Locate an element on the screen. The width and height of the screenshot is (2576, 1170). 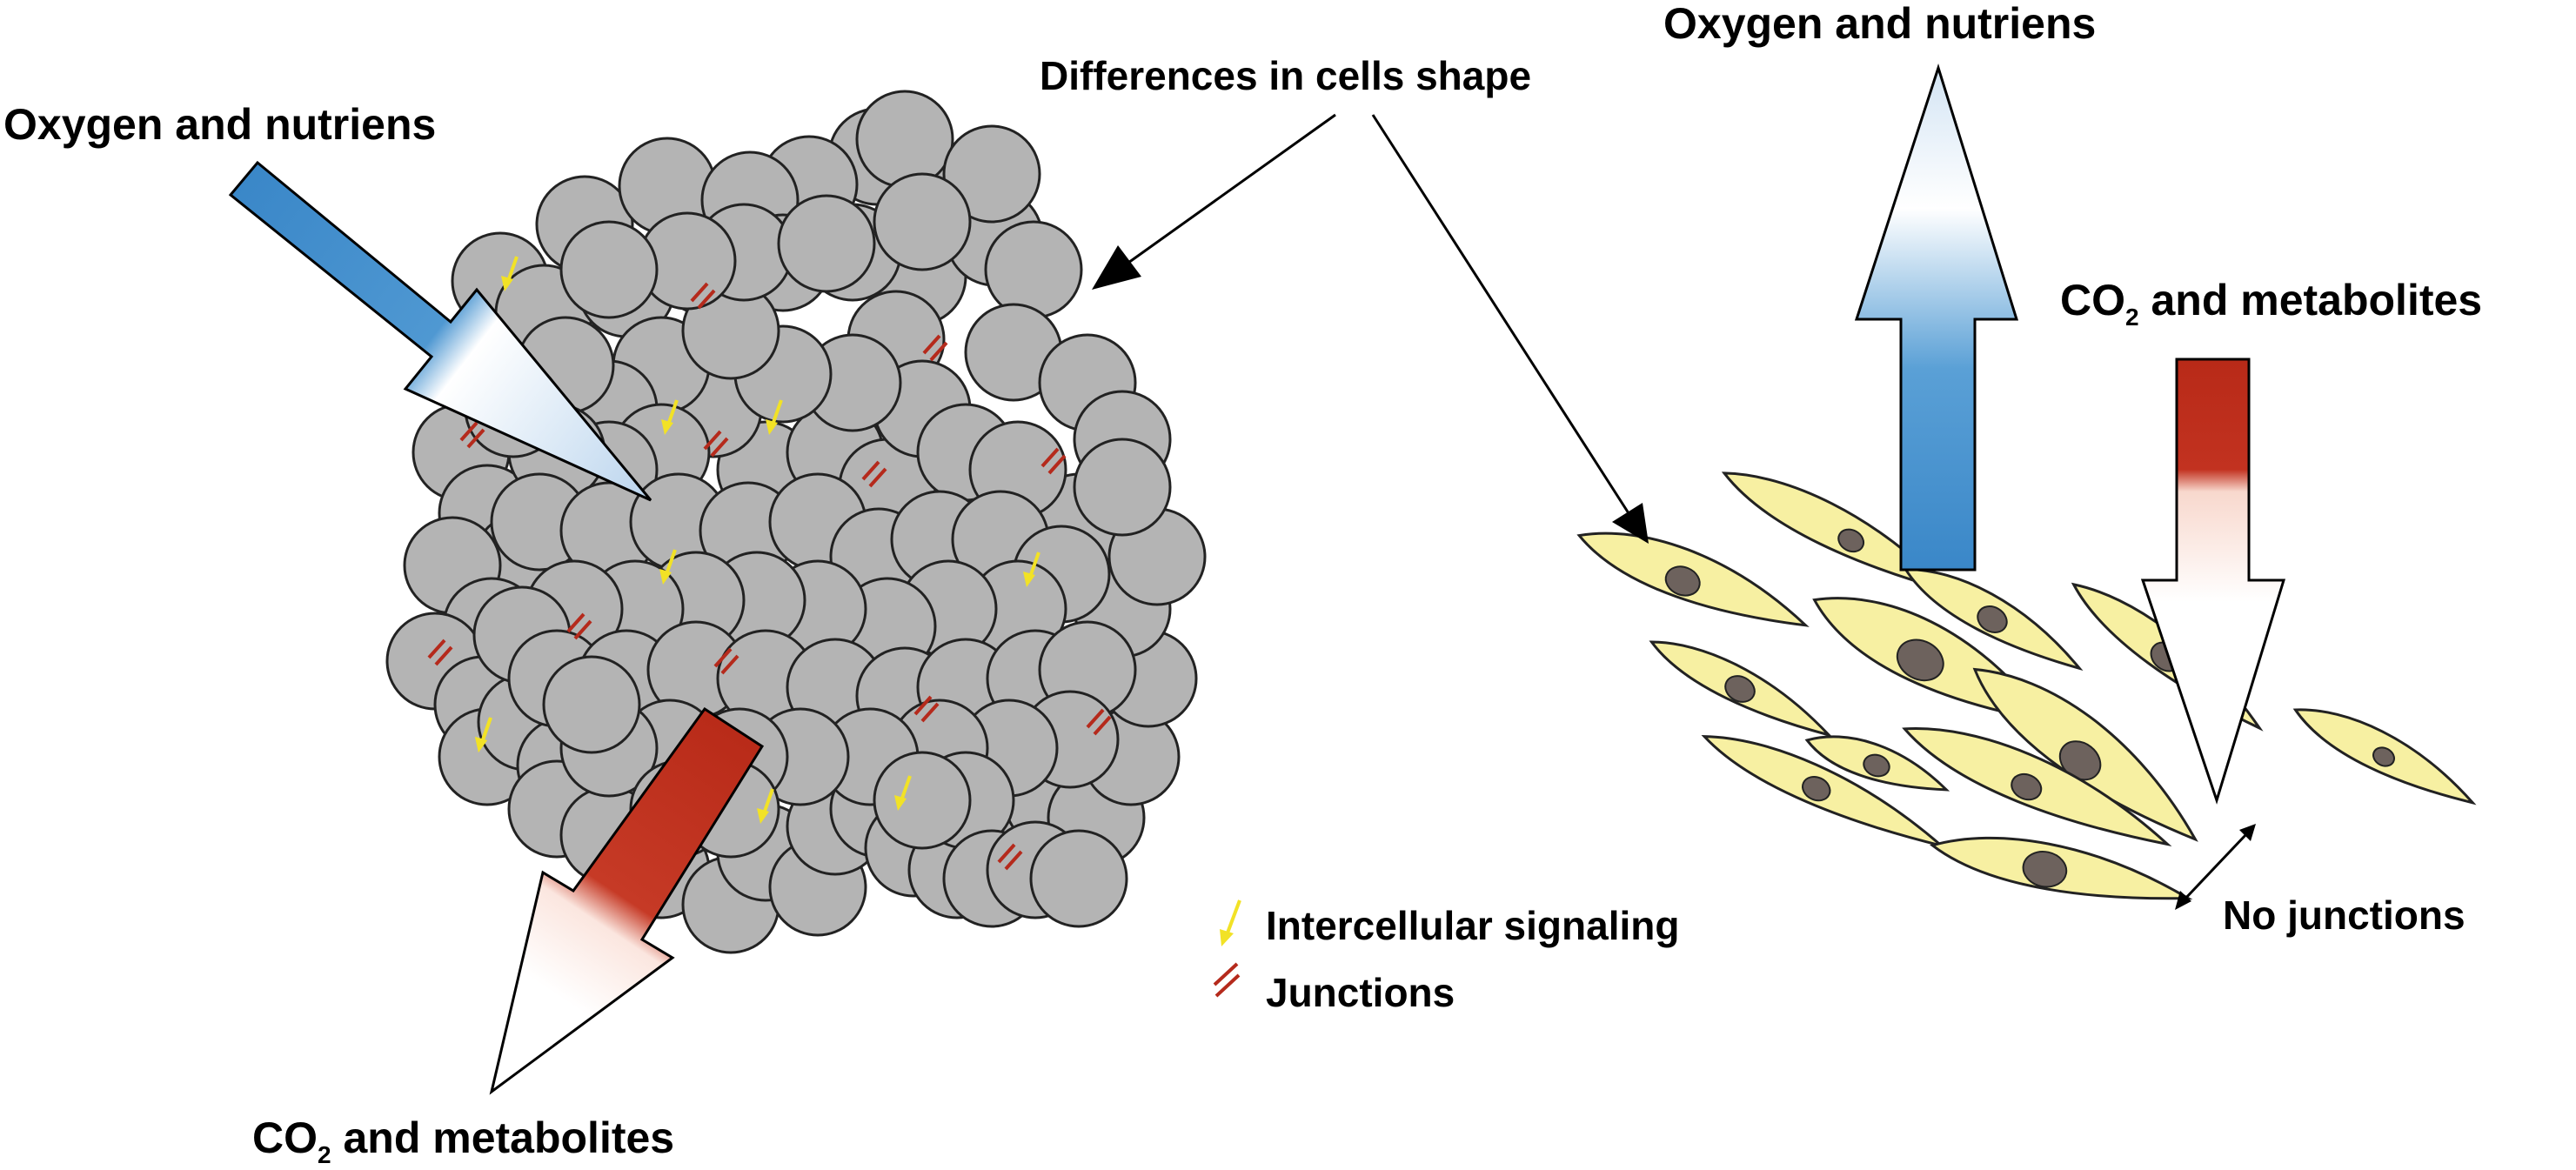
right-oxygen-label: Oxygen and nutriens is located at coordinates (1879, 24).